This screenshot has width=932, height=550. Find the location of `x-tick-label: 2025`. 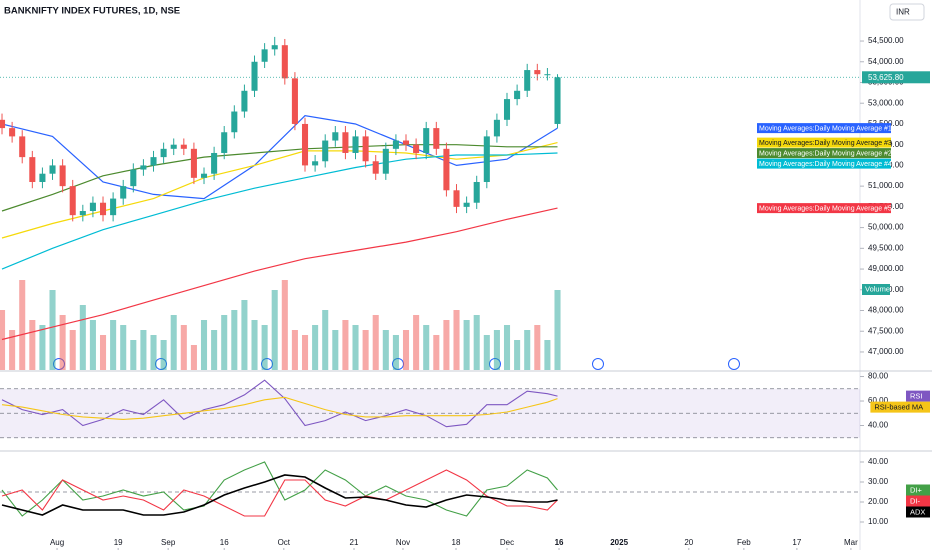

x-tick-label: 2025 is located at coordinates (619, 542).